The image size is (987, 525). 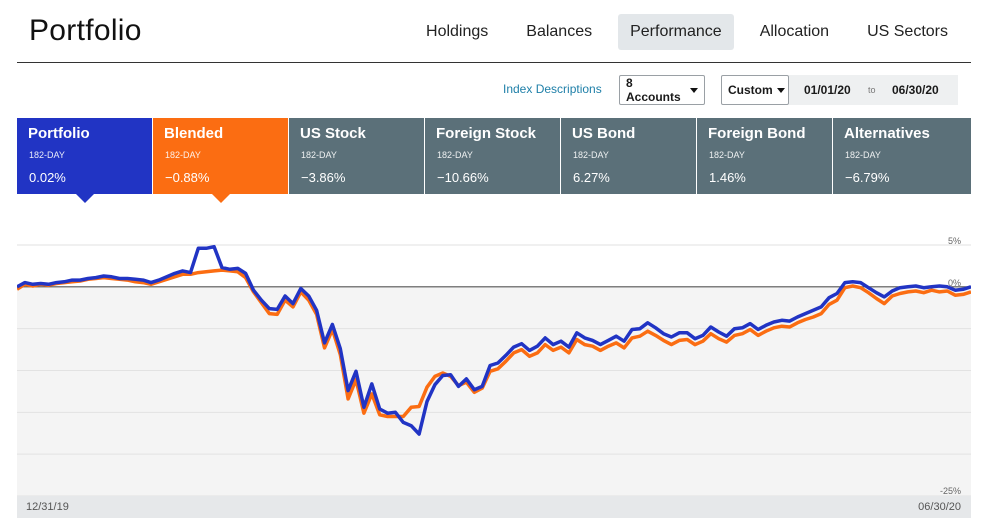 I want to click on accounts-dropdown: 8 Accounts, so click(x=662, y=90).